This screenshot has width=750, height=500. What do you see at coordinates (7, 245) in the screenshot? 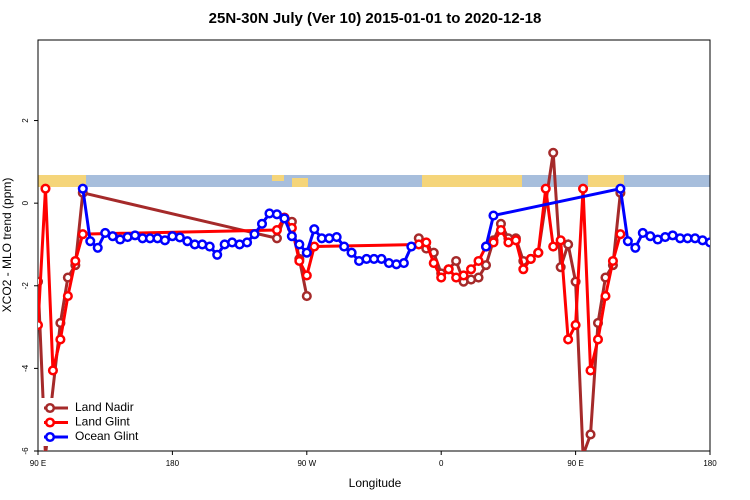
I see `y-axis-title: XCO2 - MLO trend (ppm)` at bounding box center [7, 245].